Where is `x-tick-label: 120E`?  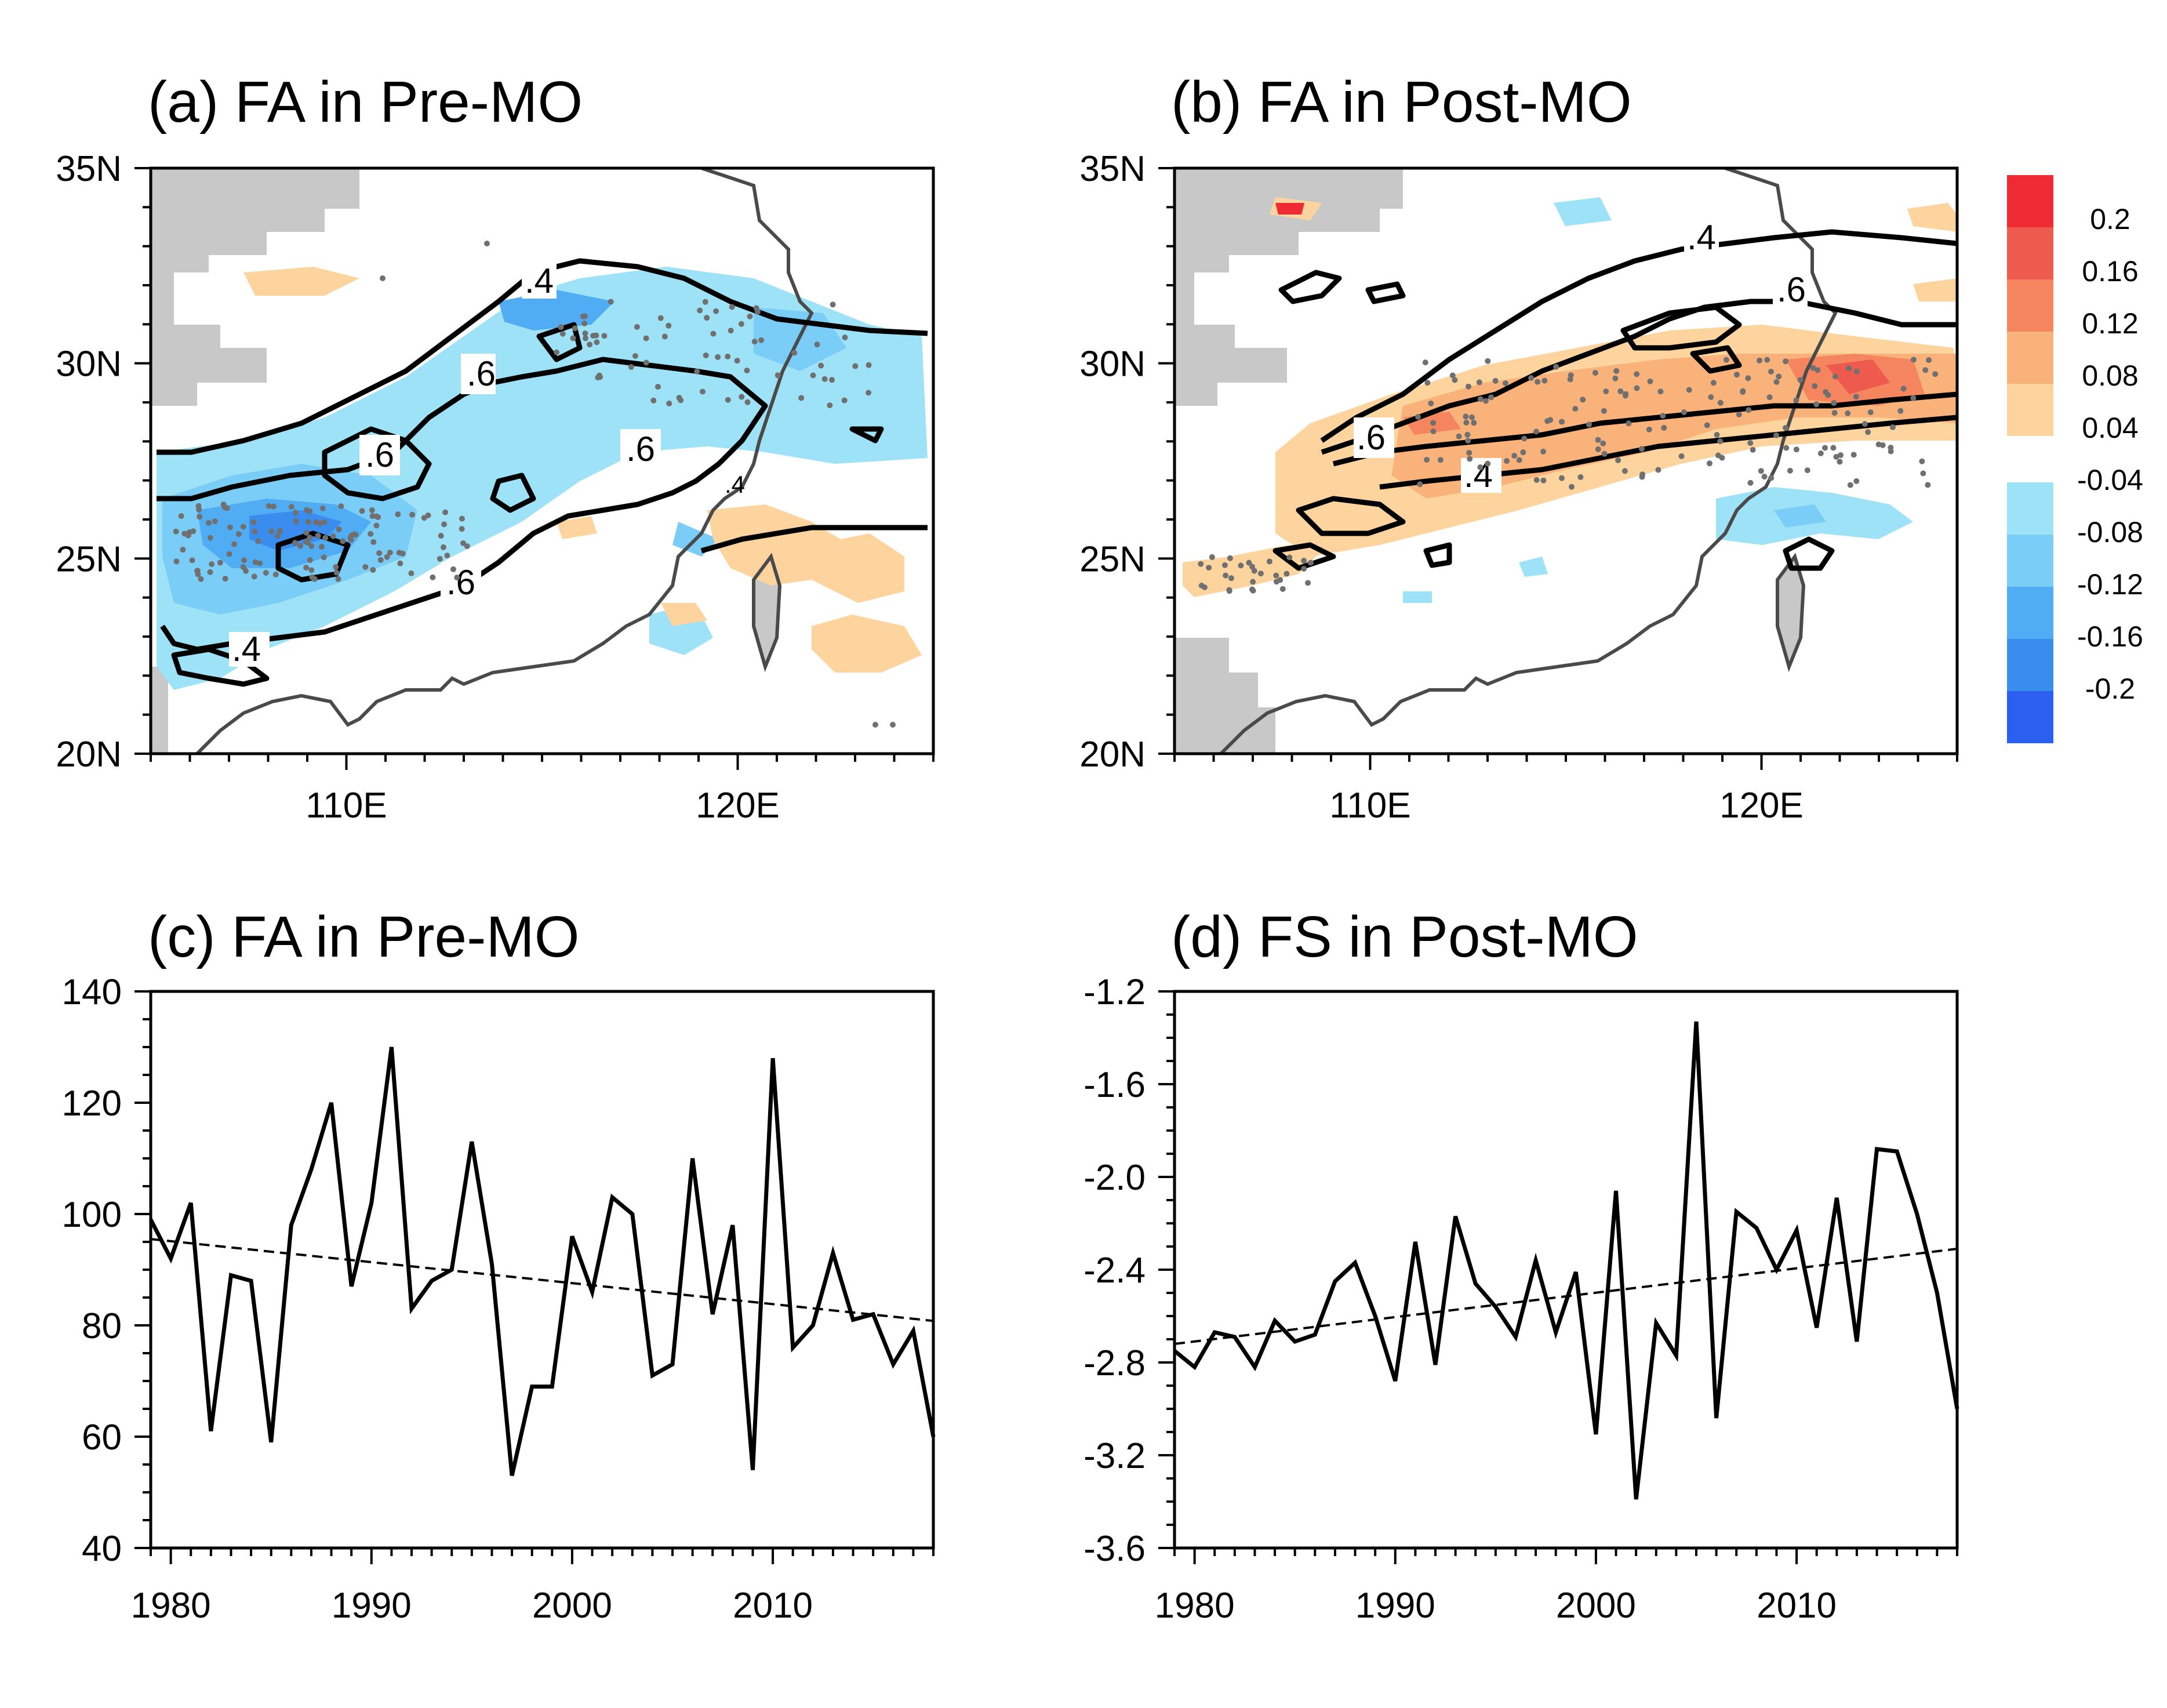 x-tick-label: 120E is located at coordinates (738, 806).